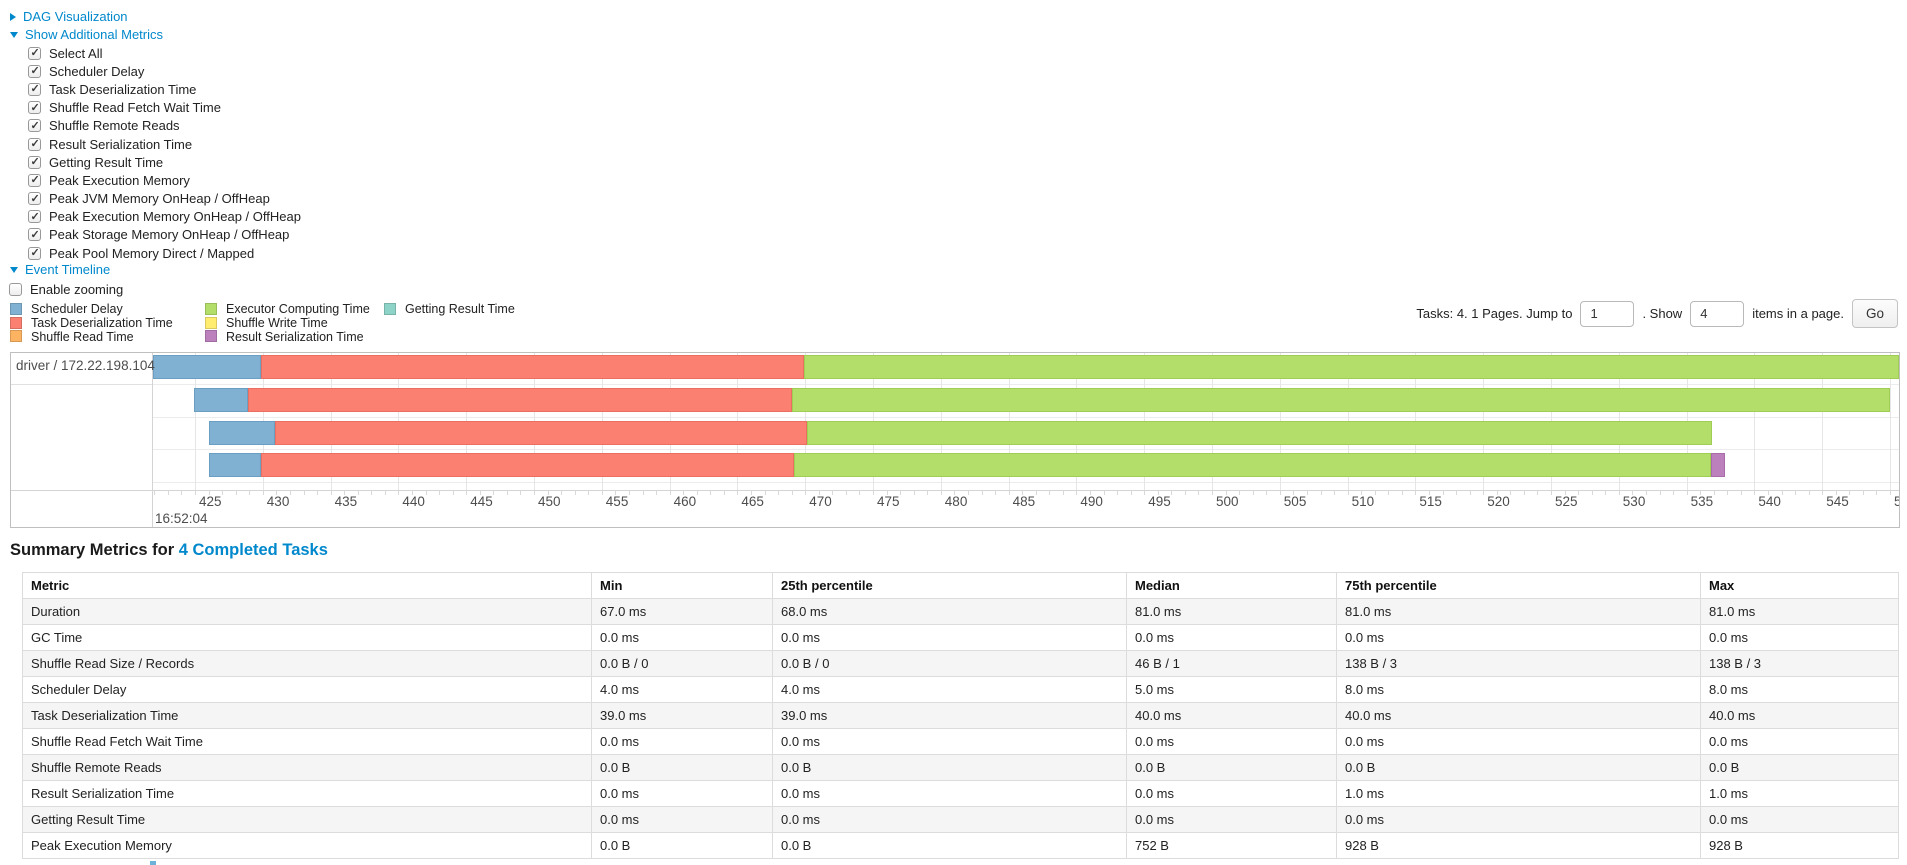  Describe the element at coordinates (1799, 663) in the screenshot. I see `metric-value-cell: 138 B / 3` at that location.